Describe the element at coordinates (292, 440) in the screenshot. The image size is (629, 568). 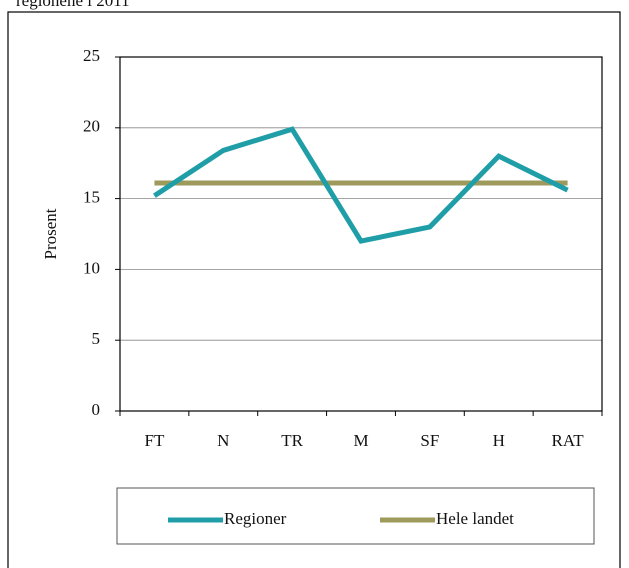
I see `x-tick-label: TR` at that location.